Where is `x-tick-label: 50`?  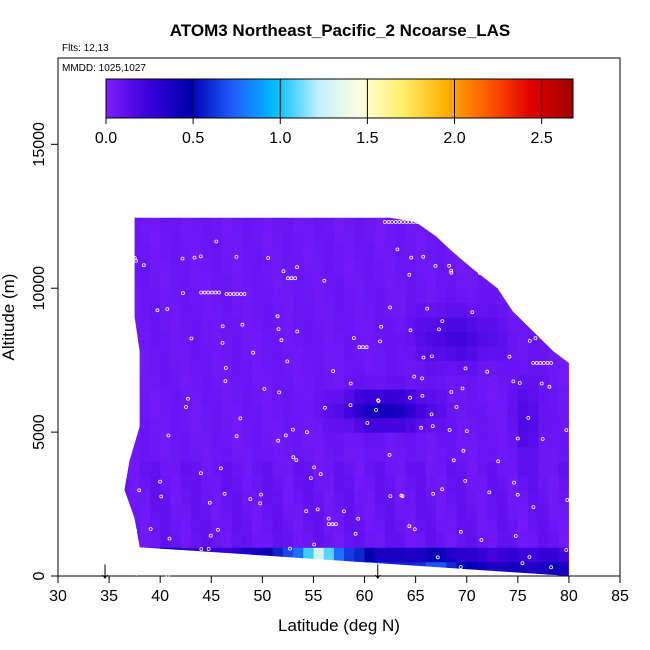
x-tick-label: 50 is located at coordinates (262, 596).